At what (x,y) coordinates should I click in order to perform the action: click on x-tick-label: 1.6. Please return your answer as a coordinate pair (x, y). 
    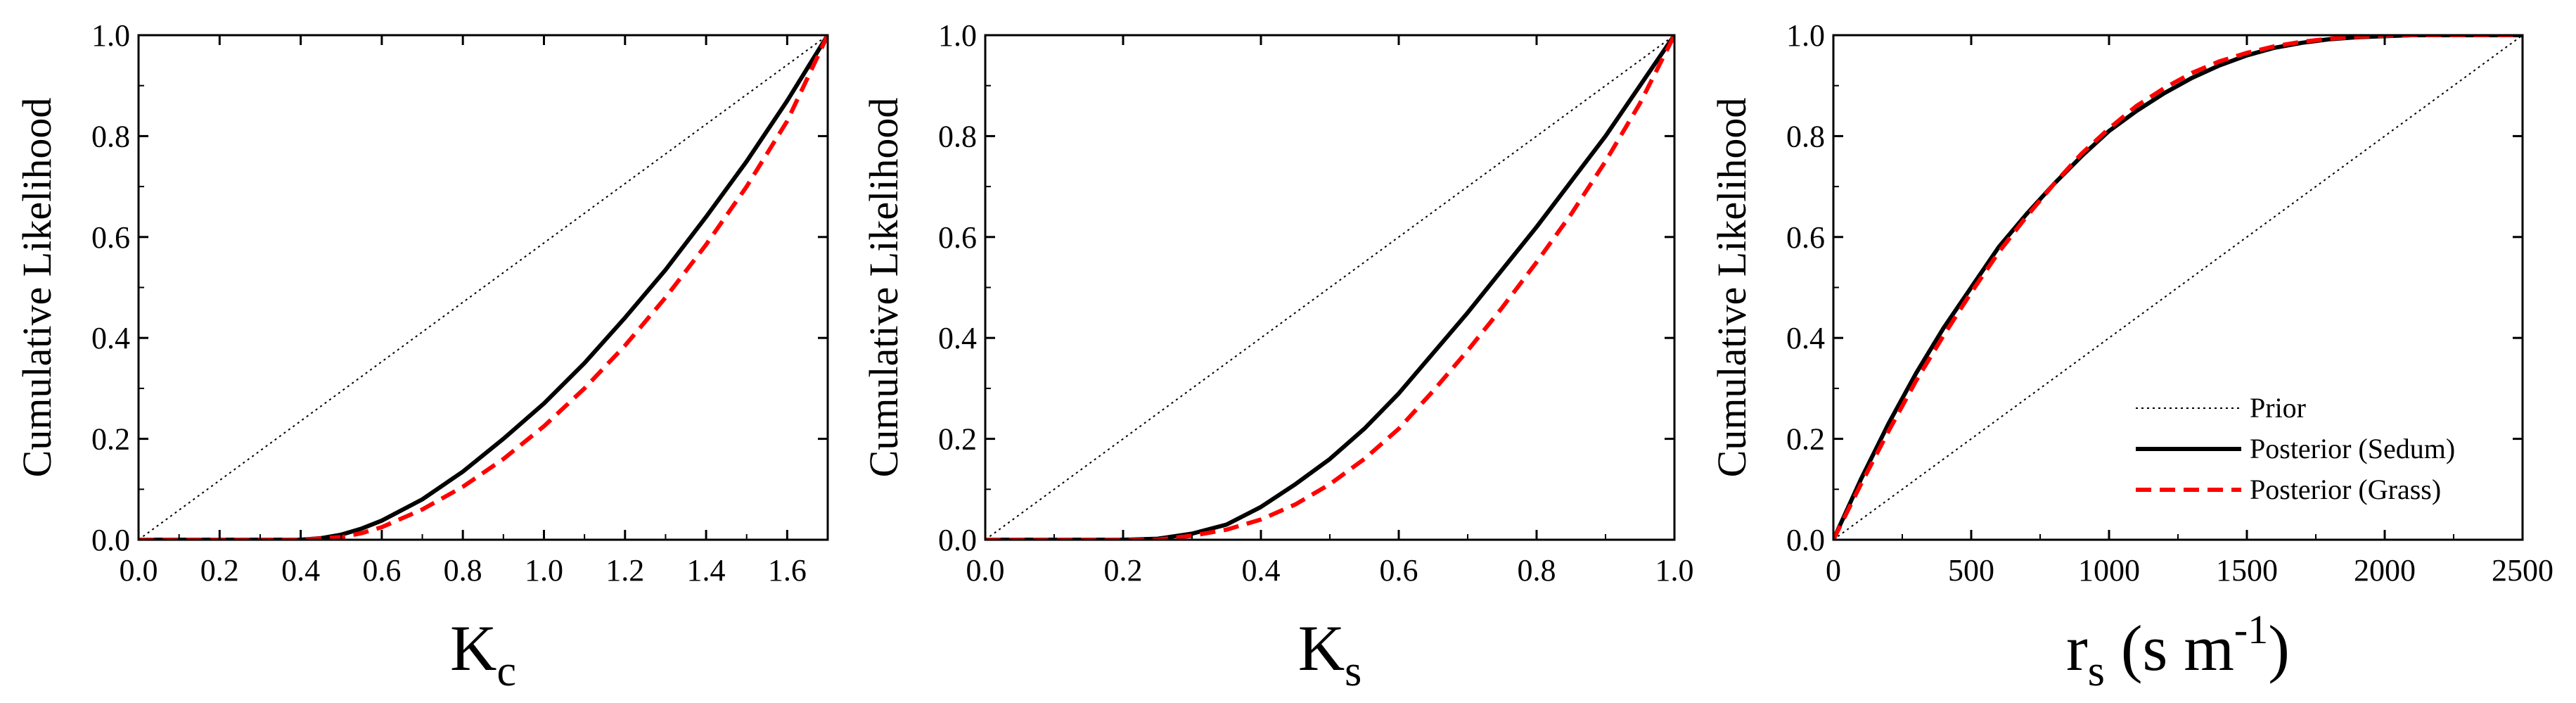
    Looking at the image, I should click on (787, 570).